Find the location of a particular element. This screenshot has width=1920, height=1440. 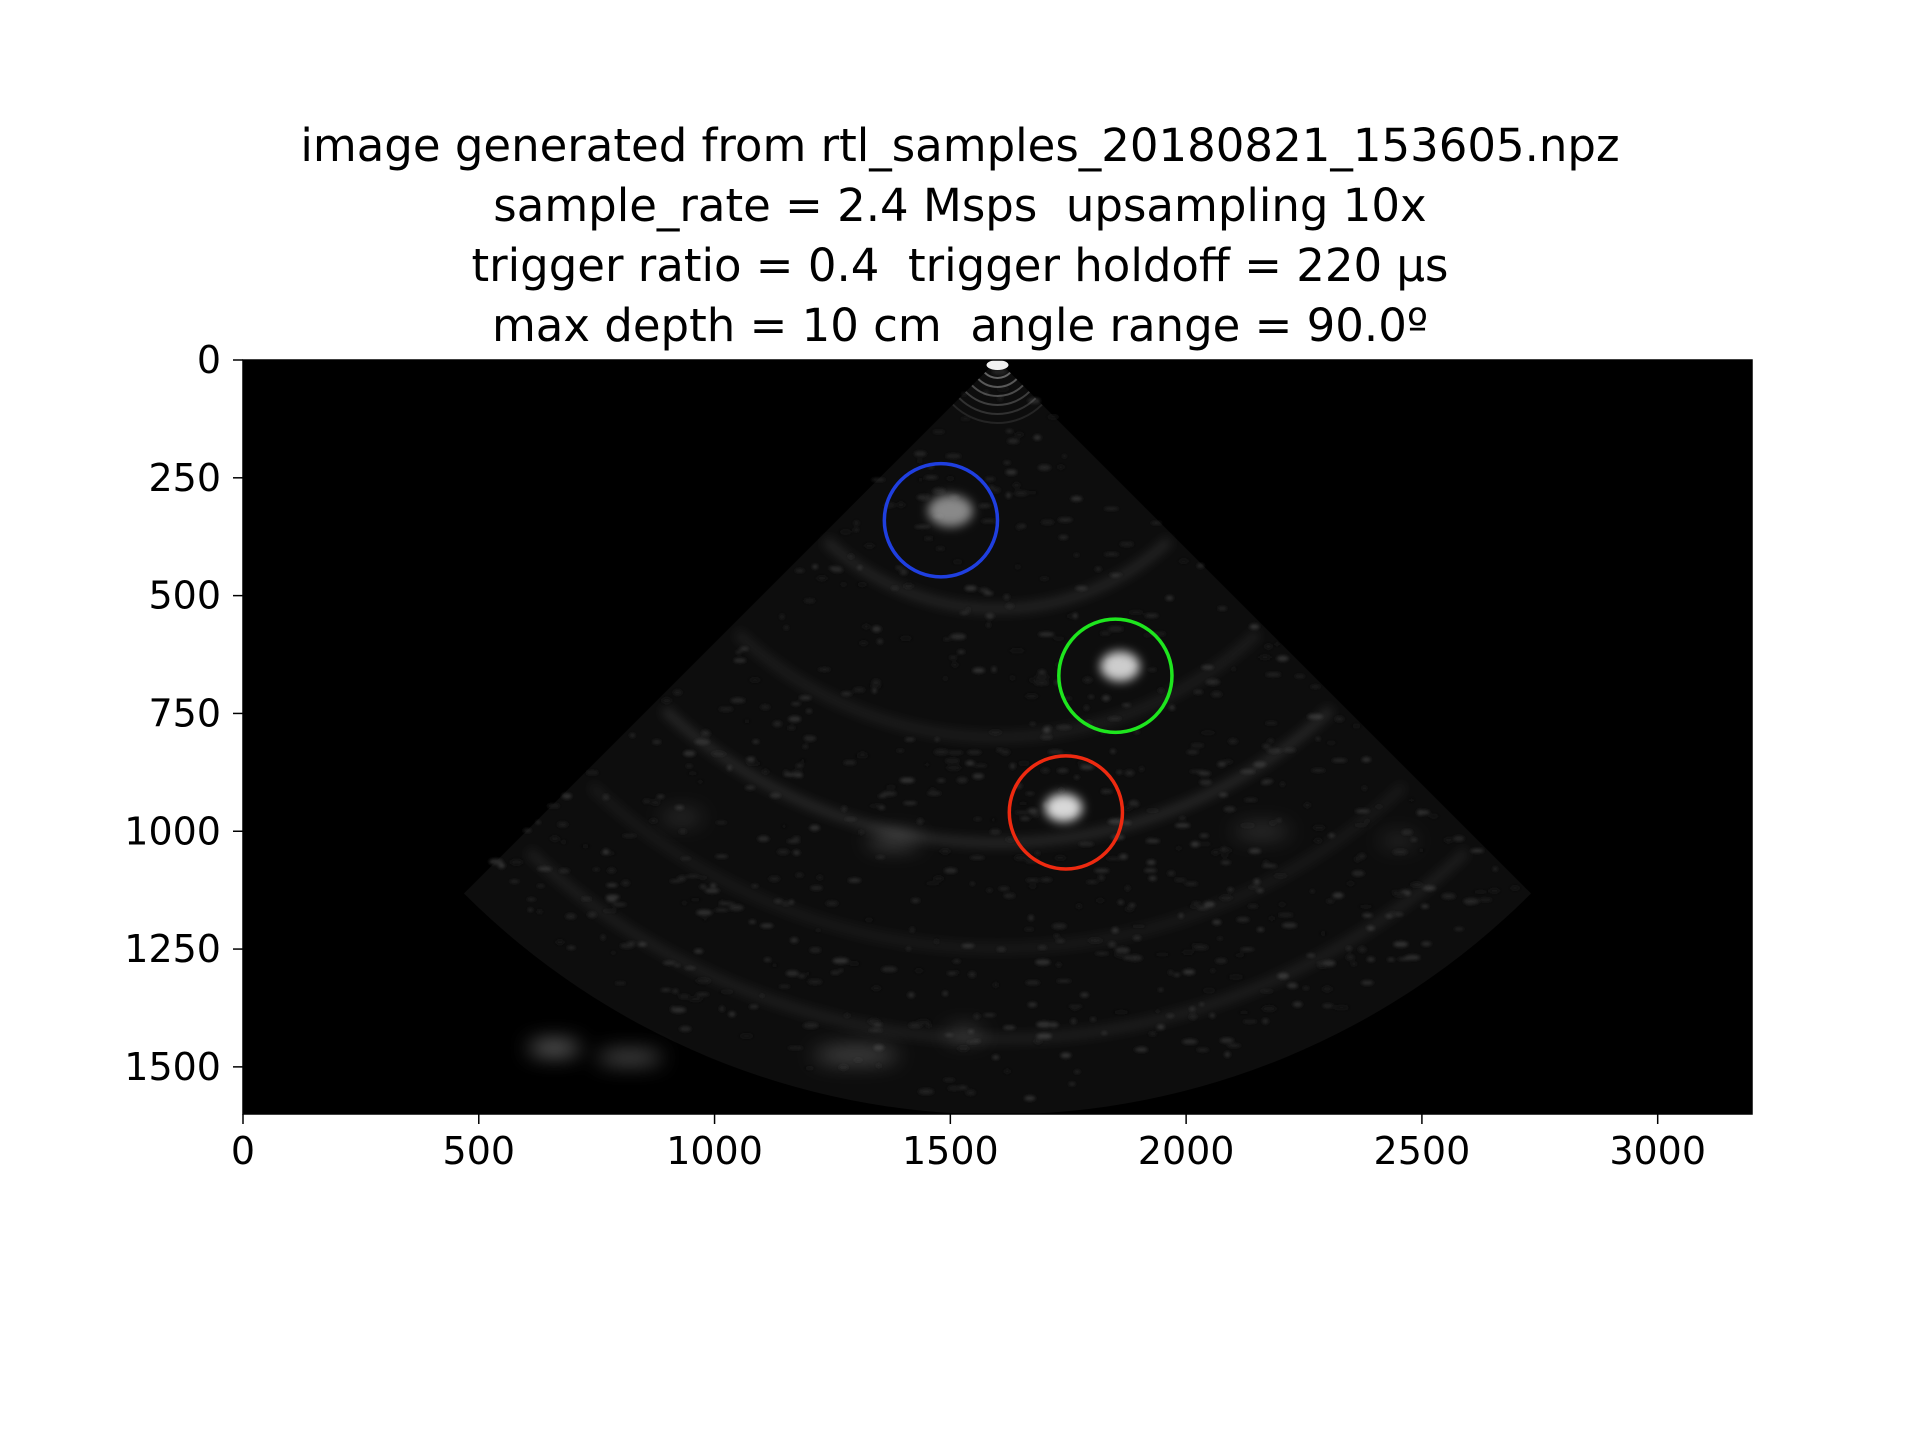

echo-band is located at coordinates (997, 867).